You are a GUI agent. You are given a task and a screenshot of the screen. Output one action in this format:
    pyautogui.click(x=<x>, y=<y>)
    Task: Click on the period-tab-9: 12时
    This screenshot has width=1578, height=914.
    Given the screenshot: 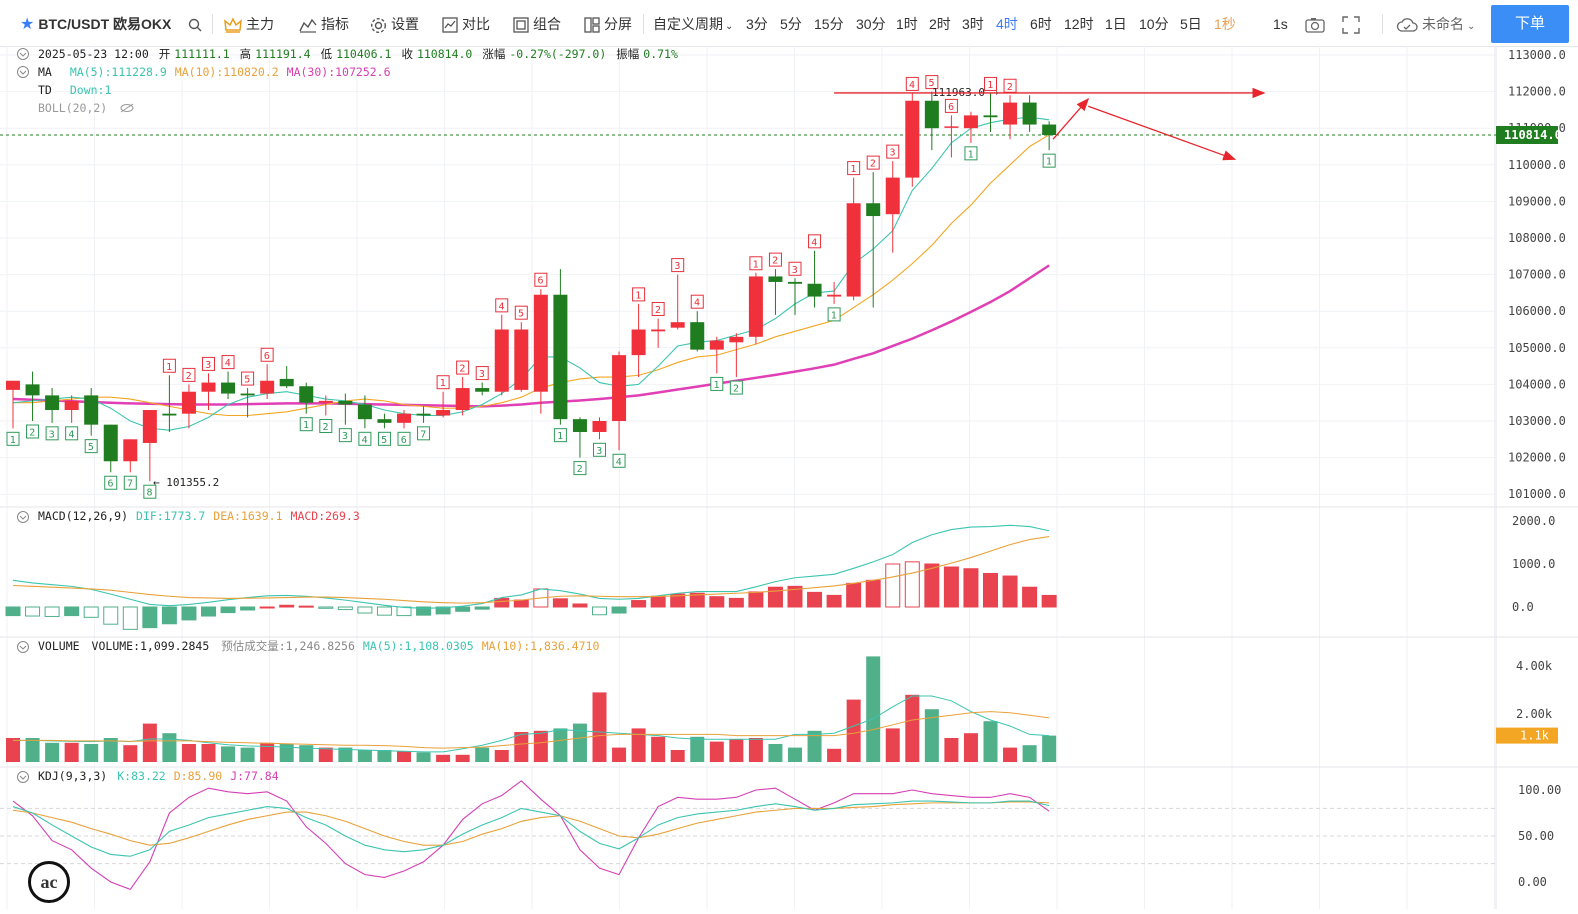 What is the action you would take?
    pyautogui.click(x=1079, y=24)
    